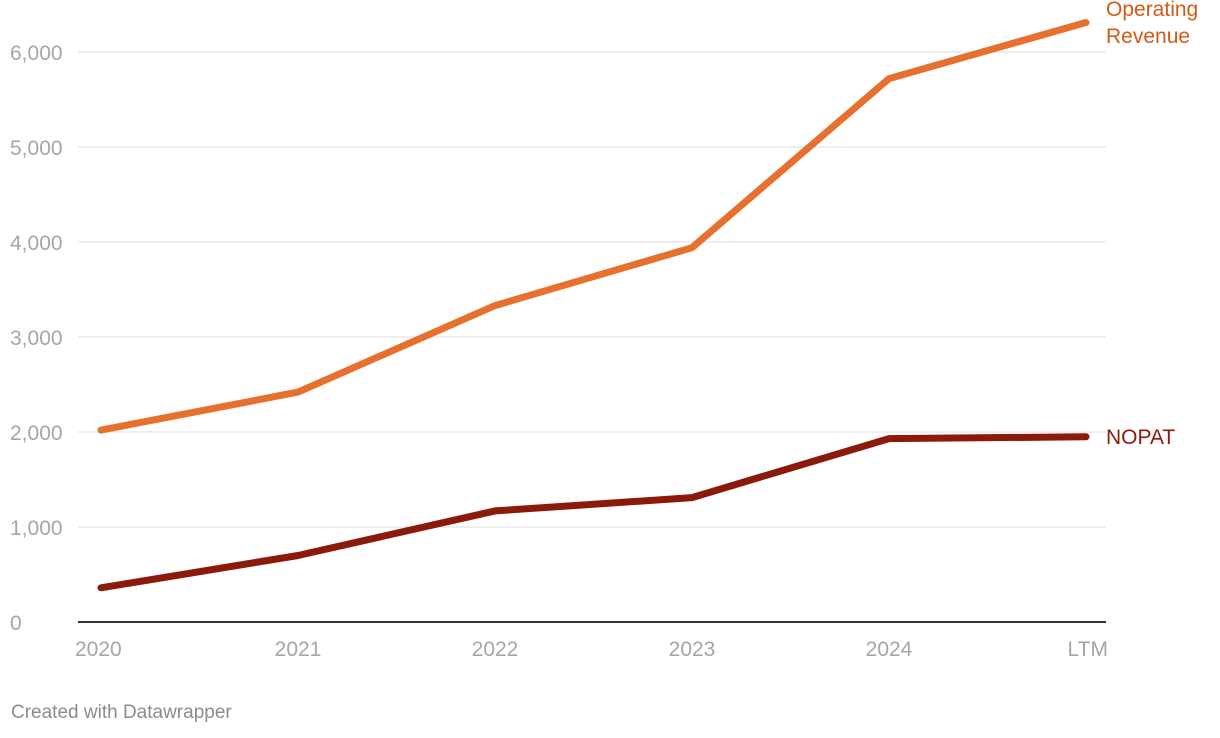 This screenshot has width=1220, height=738. I want to click on y-tick-label: 6,000, so click(36, 53).